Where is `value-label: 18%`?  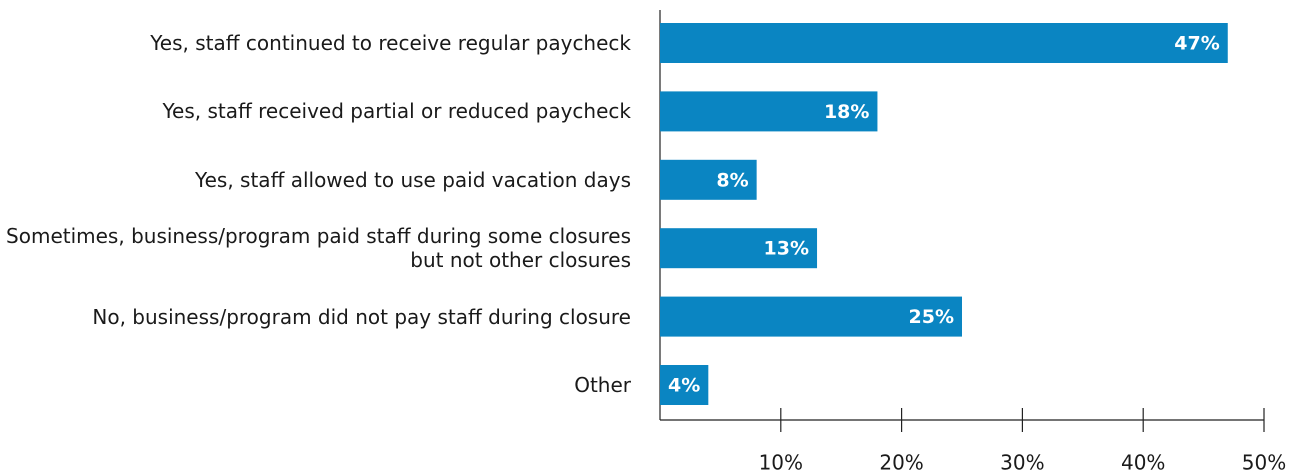 value-label: 18% is located at coordinates (846, 112).